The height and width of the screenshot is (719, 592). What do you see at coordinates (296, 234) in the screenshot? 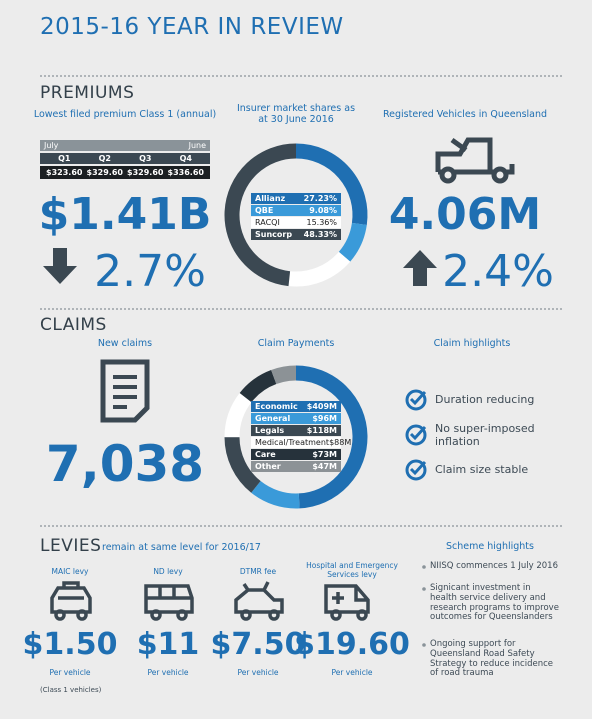
I see `legend-row: Suncorp 48.33%` at bounding box center [296, 234].